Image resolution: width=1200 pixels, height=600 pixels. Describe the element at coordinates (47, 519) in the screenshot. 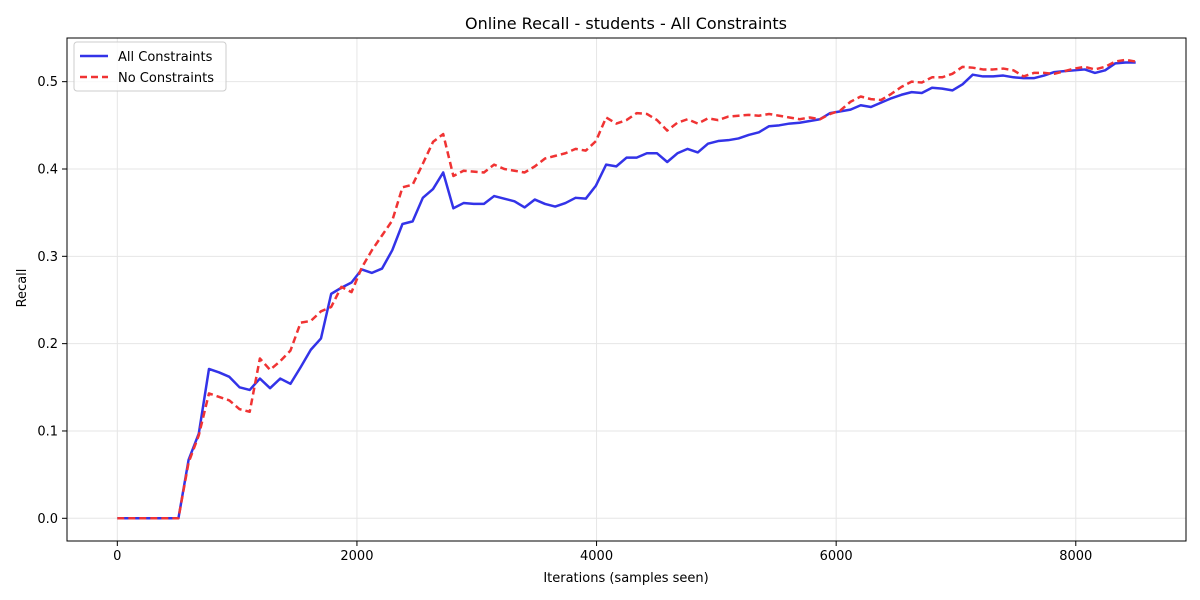

I see `y-tick-label: 0.0` at that location.